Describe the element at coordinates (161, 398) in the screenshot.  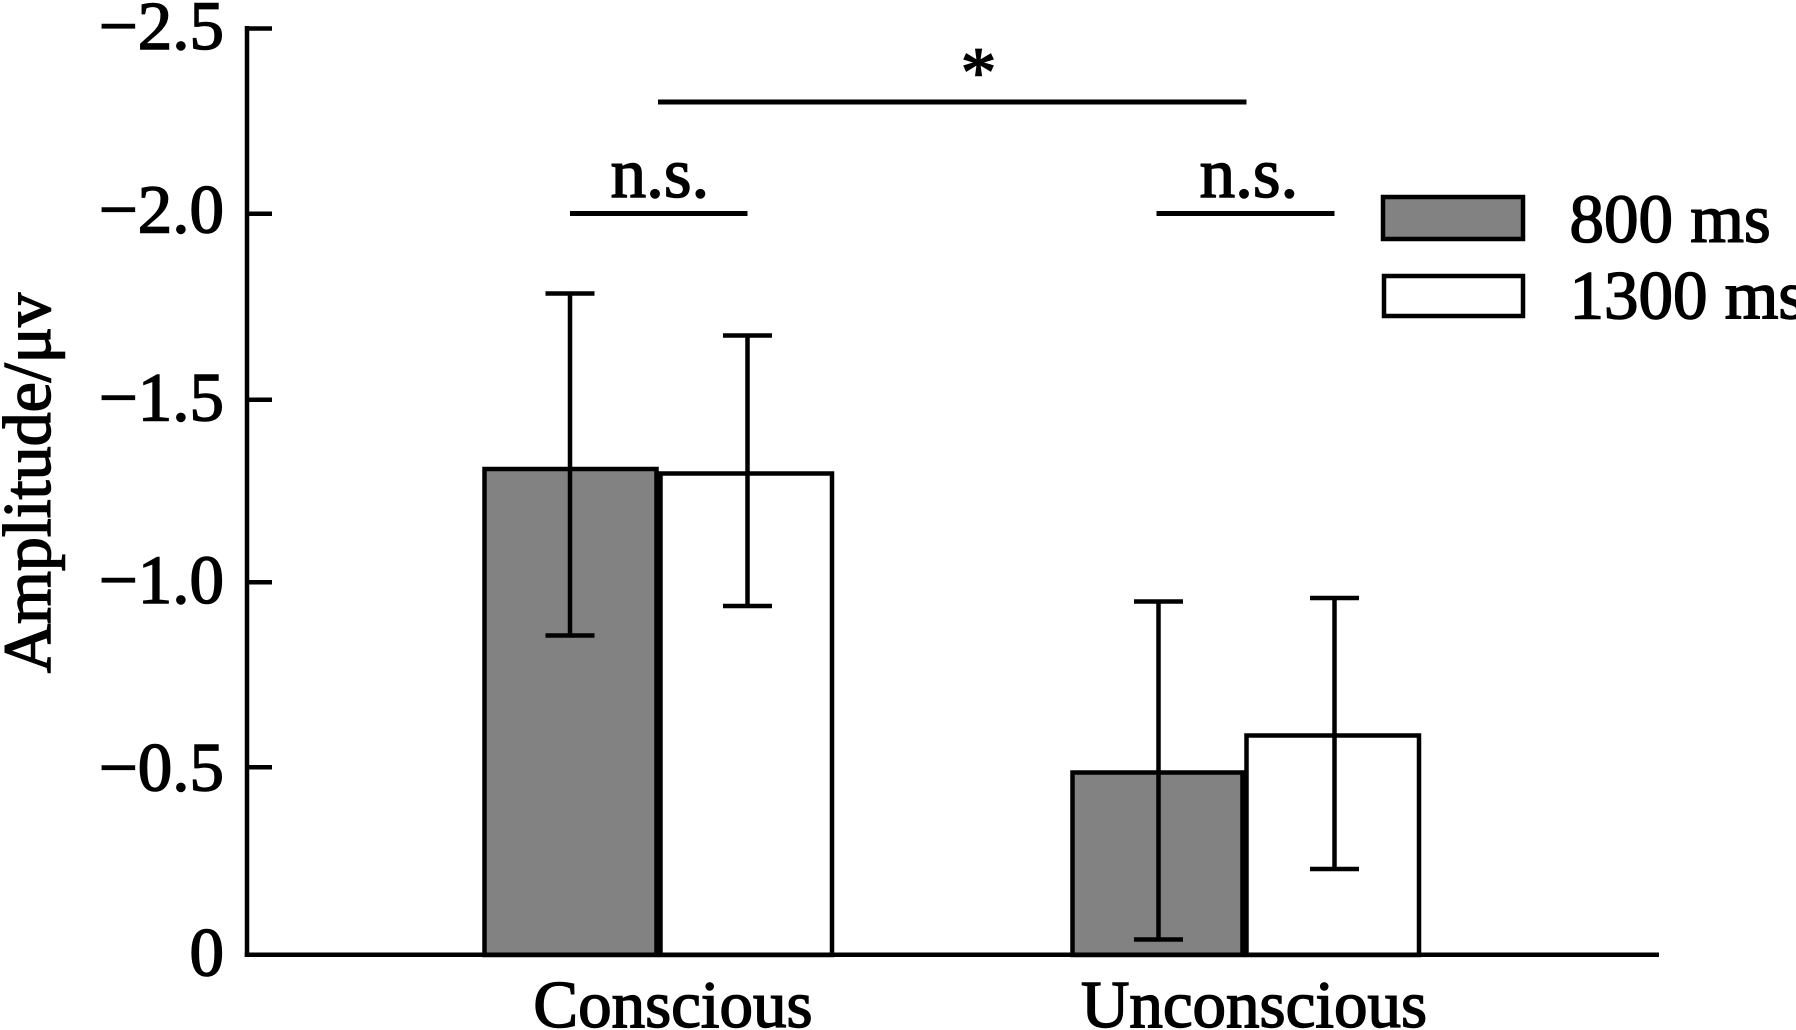
I see `svg-text: −1.5` at that location.